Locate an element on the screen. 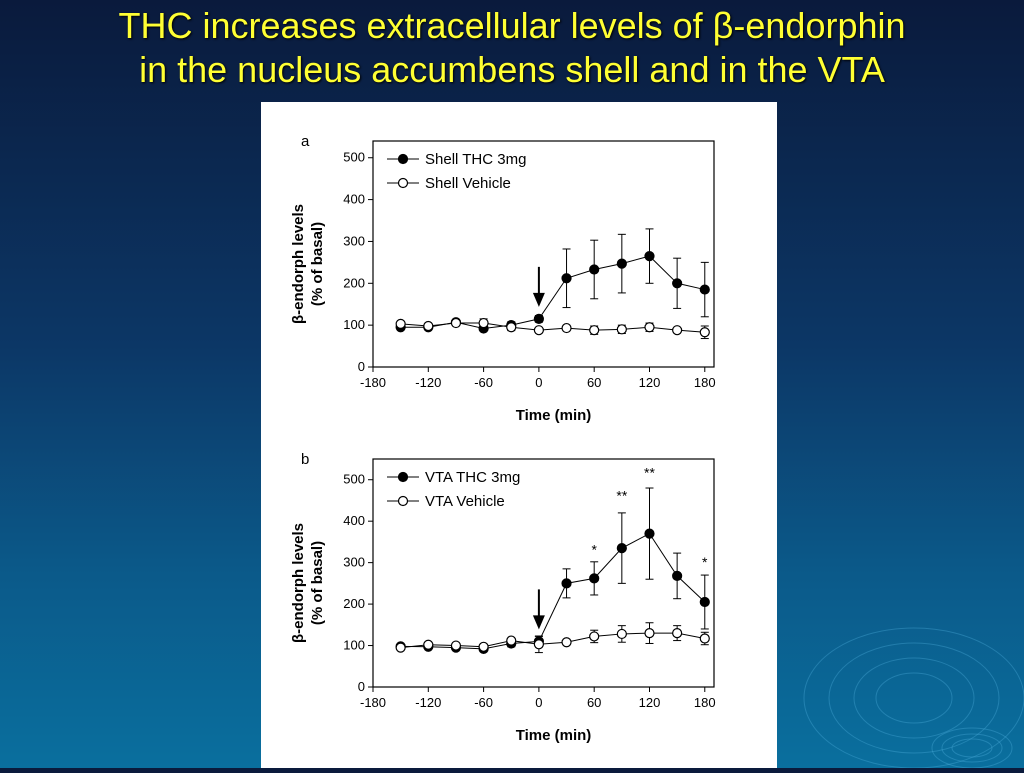  y-axis-label-line2: (% of basal) is located at coordinates (317, 264).